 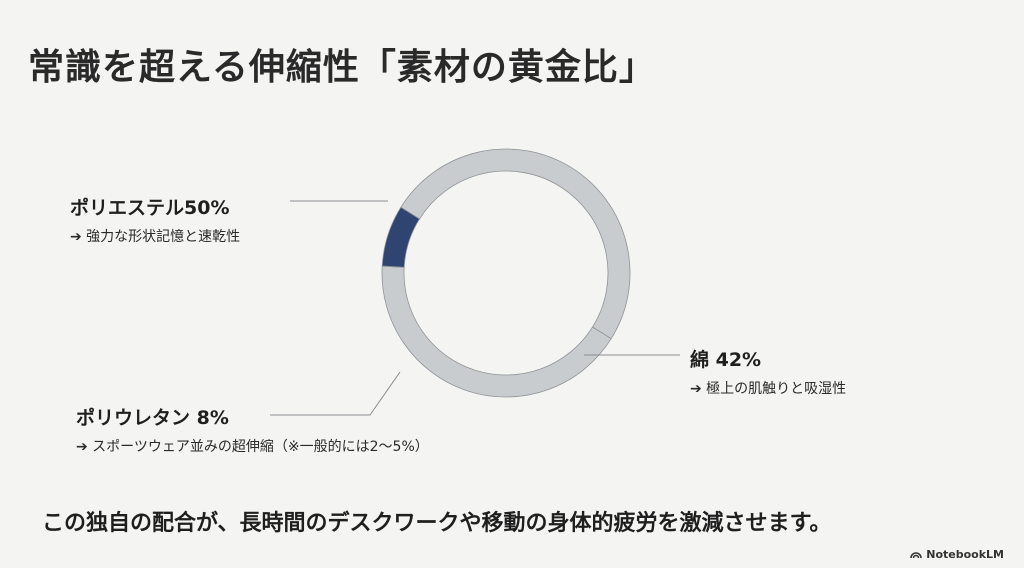 What do you see at coordinates (916, 555) in the screenshot?
I see `notebooklm-logo-icon` at bounding box center [916, 555].